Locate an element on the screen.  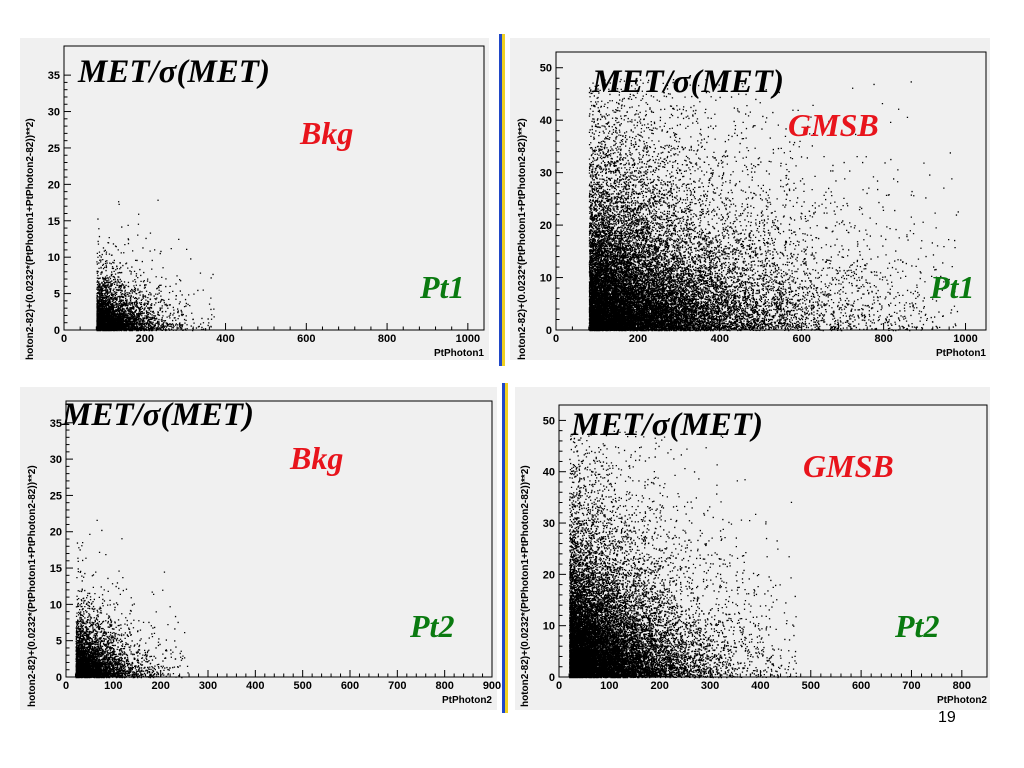
panel-divider-top-accent is located at coordinates (503, 200).